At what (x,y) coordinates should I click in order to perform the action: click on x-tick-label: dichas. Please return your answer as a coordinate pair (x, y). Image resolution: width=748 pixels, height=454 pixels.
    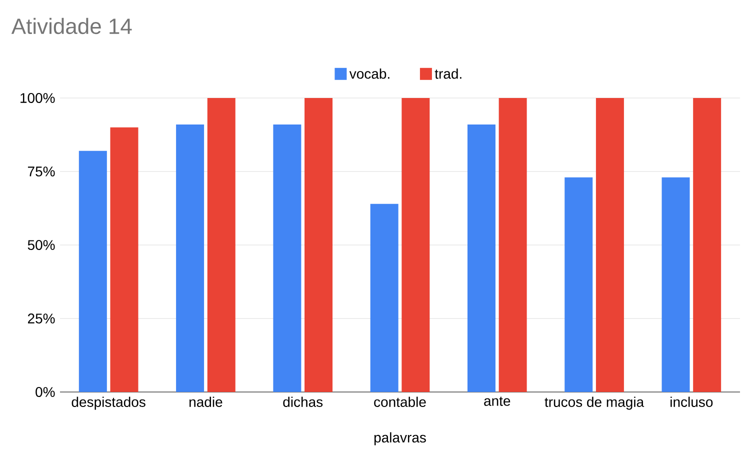
    Looking at the image, I should click on (303, 401).